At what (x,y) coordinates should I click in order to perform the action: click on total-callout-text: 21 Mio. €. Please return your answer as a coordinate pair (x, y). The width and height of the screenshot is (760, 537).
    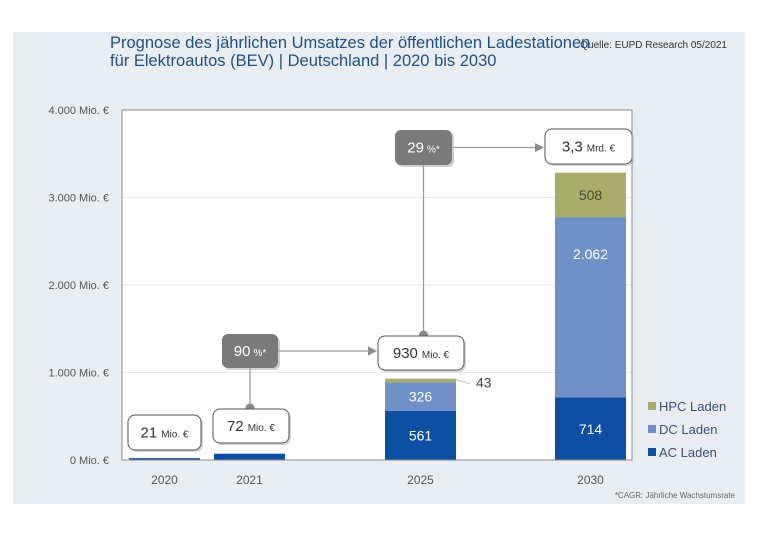
    Looking at the image, I should click on (165, 433).